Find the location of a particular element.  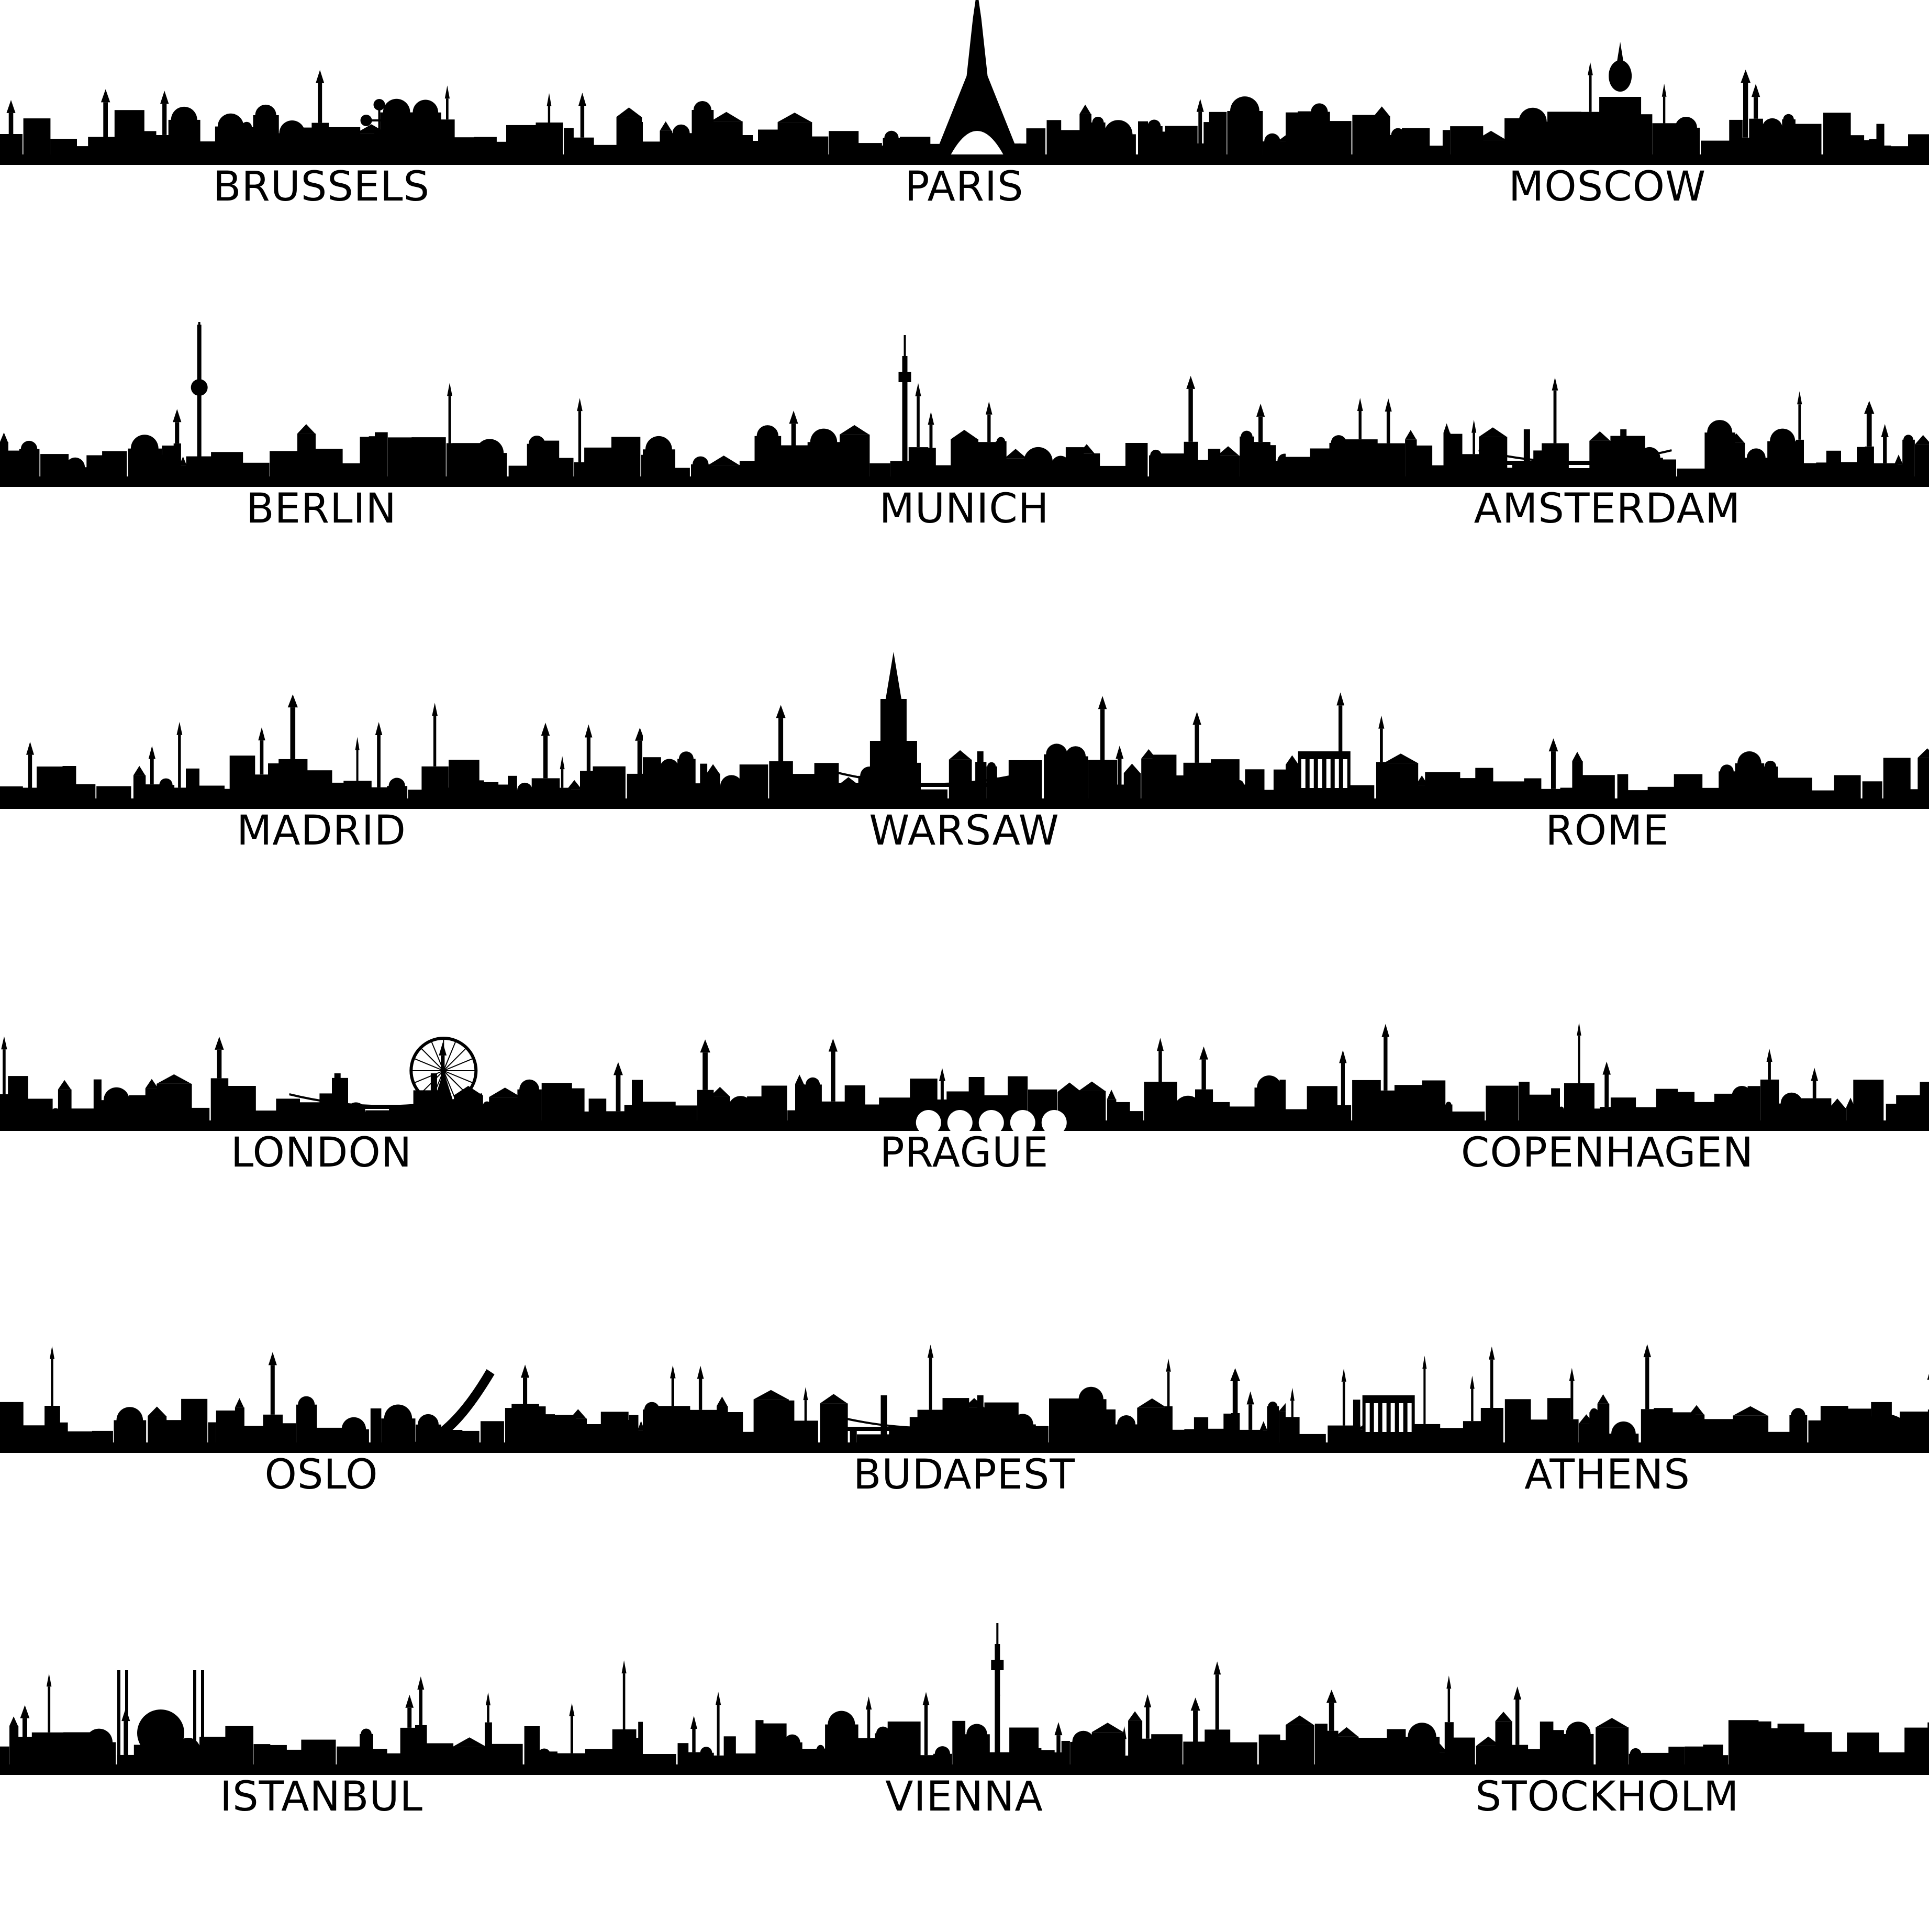

istanbul-skyline-icon is located at coordinates (322, 1692).